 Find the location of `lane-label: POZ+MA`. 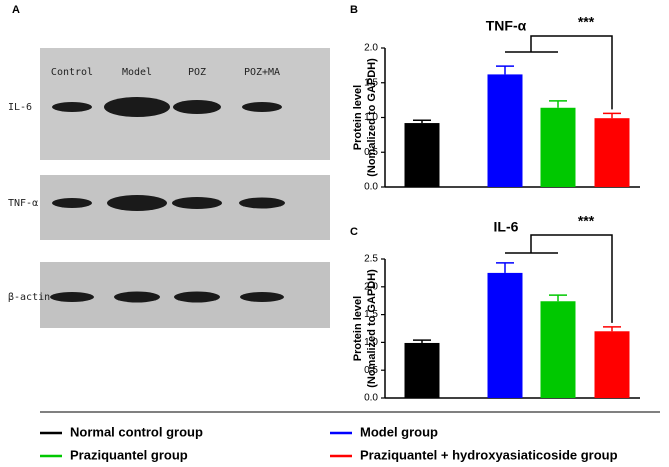

lane-label: POZ+MA is located at coordinates (262, 72).